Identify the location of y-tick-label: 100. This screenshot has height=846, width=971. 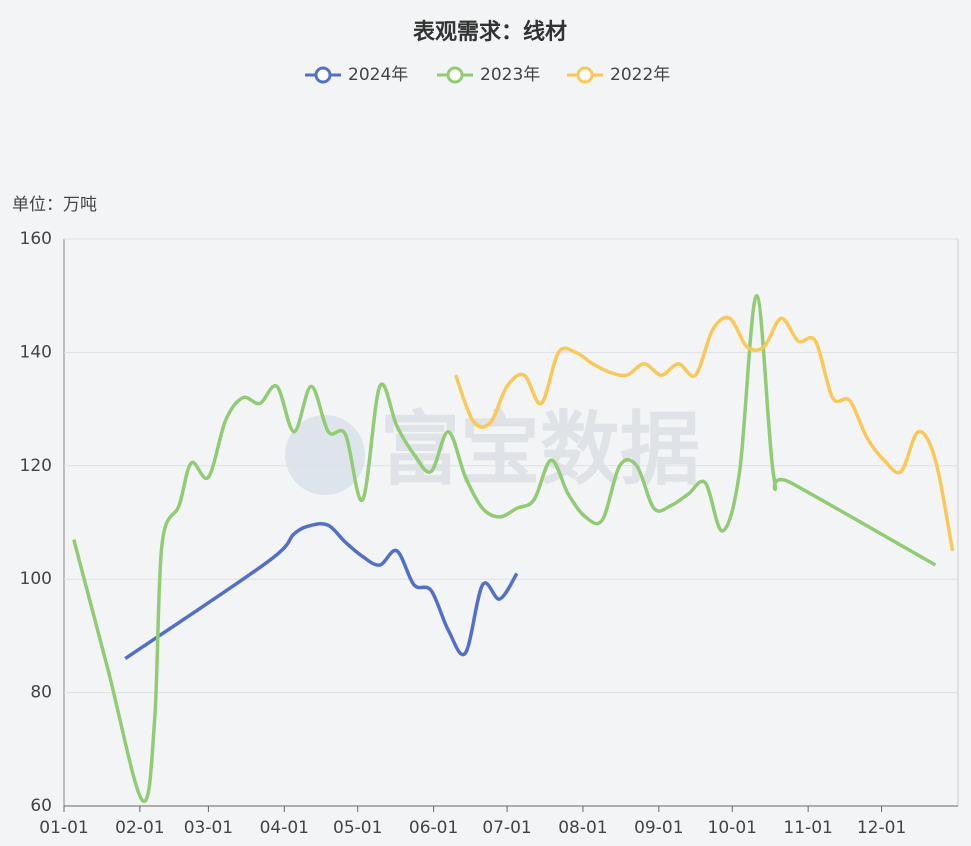
(36, 579).